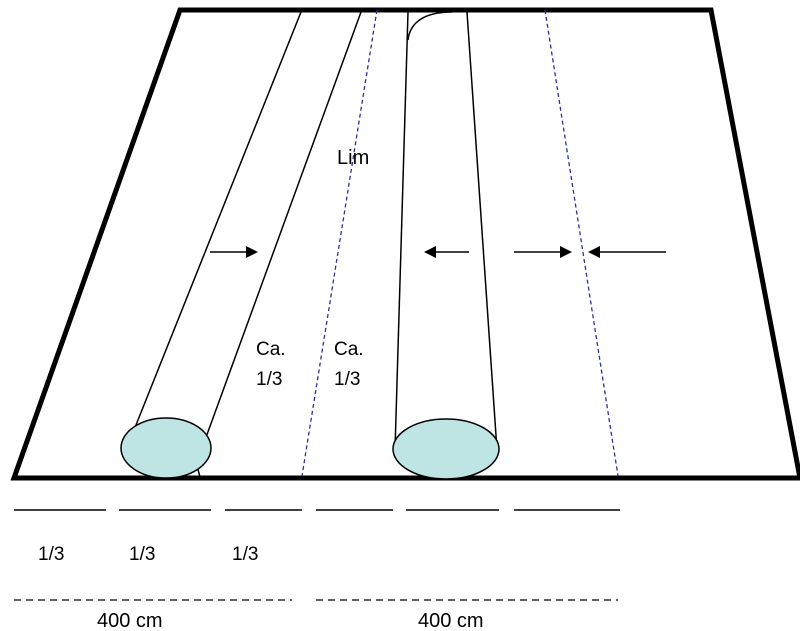 The image size is (800, 631). I want to click on overlap-right-label-line1: Ca., so click(349, 349).